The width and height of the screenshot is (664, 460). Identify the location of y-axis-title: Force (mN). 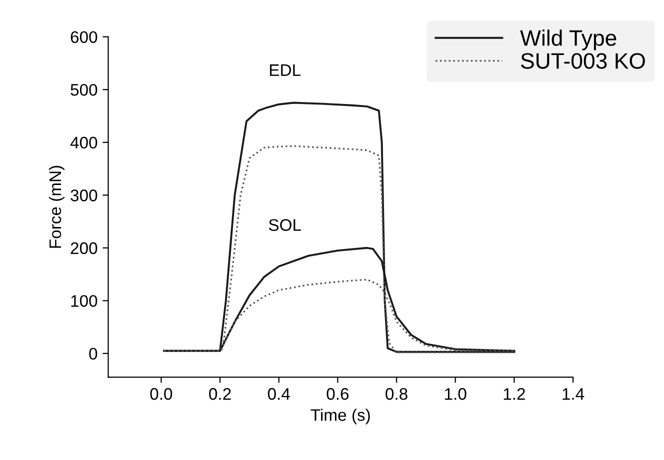
(56, 207).